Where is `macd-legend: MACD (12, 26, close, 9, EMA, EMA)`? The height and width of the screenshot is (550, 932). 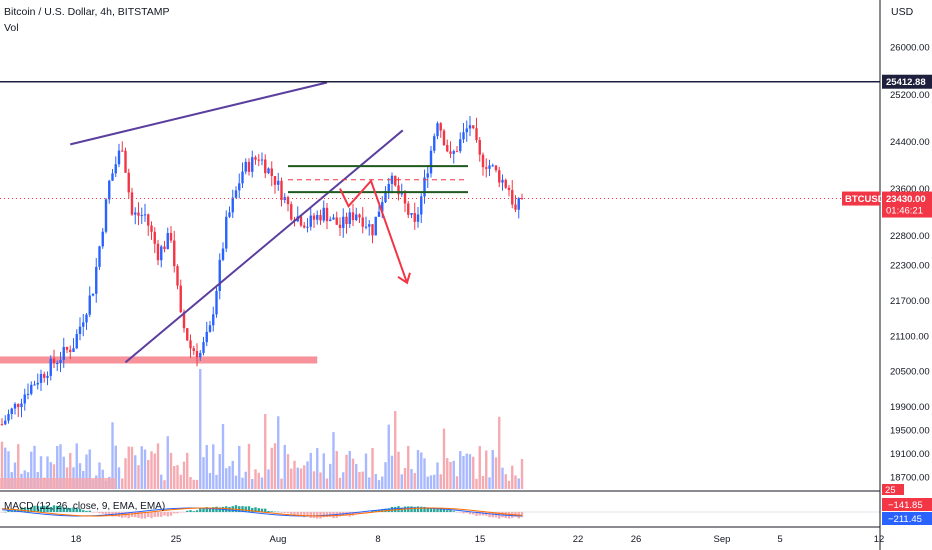
macd-legend: MACD (12, 26, close, 9, EMA, EMA) is located at coordinates (85, 506).